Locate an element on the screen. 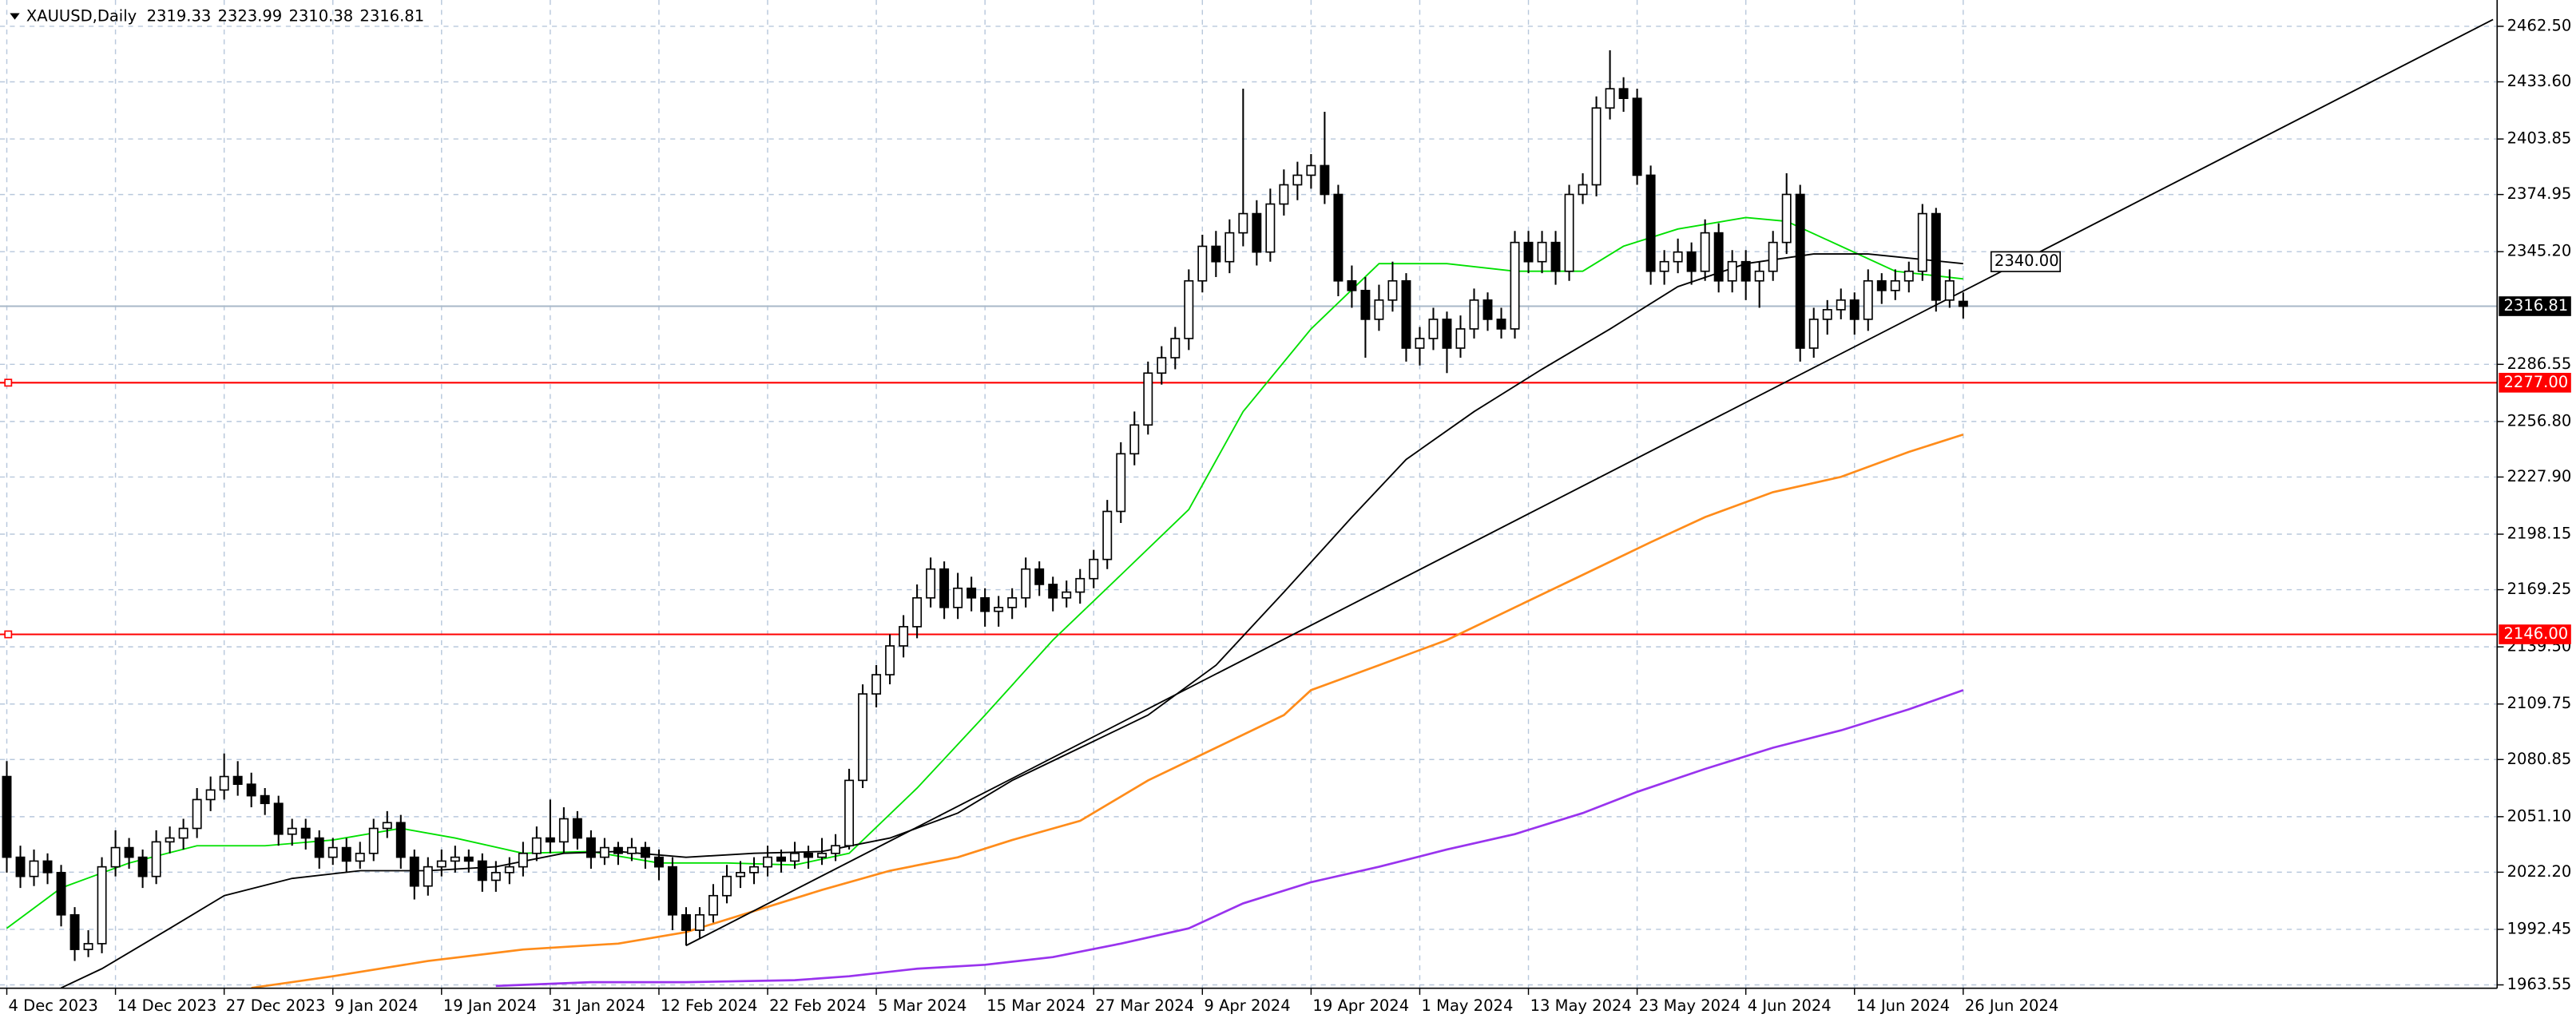 The width and height of the screenshot is (2576, 1026). x-tick-label: 4 Jun 2024 is located at coordinates (1790, 1006).